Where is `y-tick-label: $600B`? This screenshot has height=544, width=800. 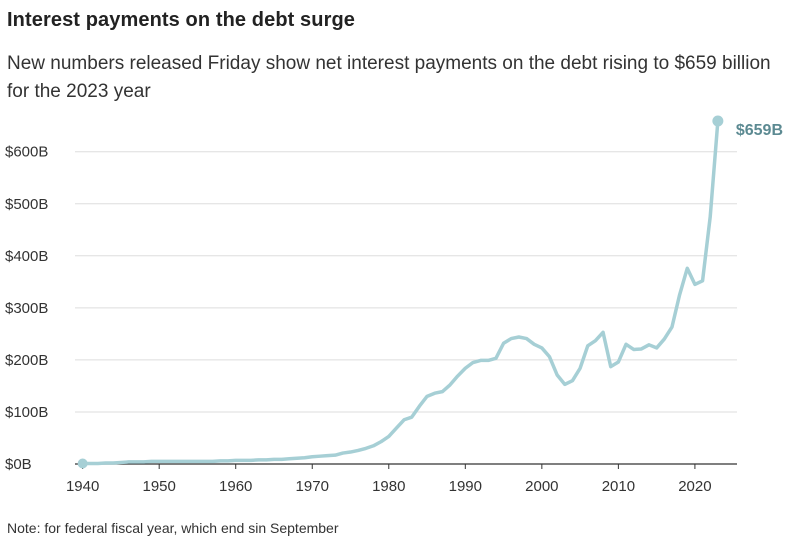 y-tick-label: $600B is located at coordinates (26, 152).